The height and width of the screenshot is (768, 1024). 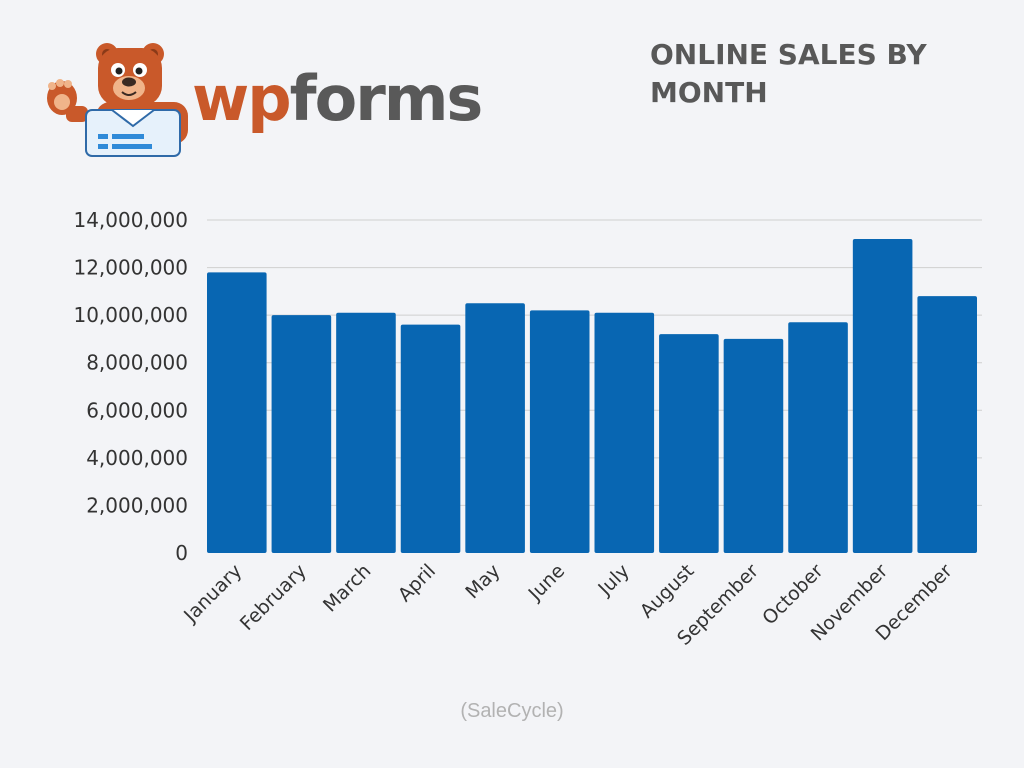 I want to click on y-tick-label: 6,000,000, so click(x=137, y=410).